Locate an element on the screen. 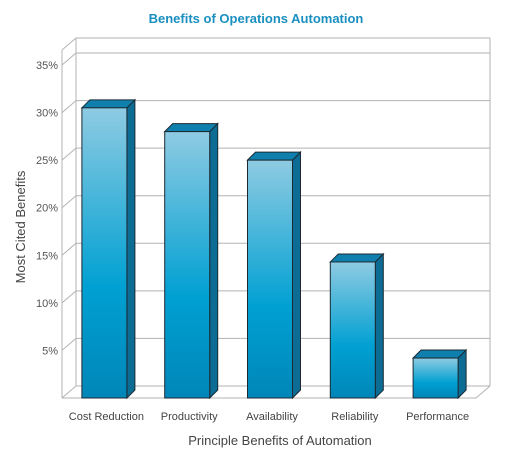 The height and width of the screenshot is (465, 512). x-tick-label: Reliability is located at coordinates (355, 417).